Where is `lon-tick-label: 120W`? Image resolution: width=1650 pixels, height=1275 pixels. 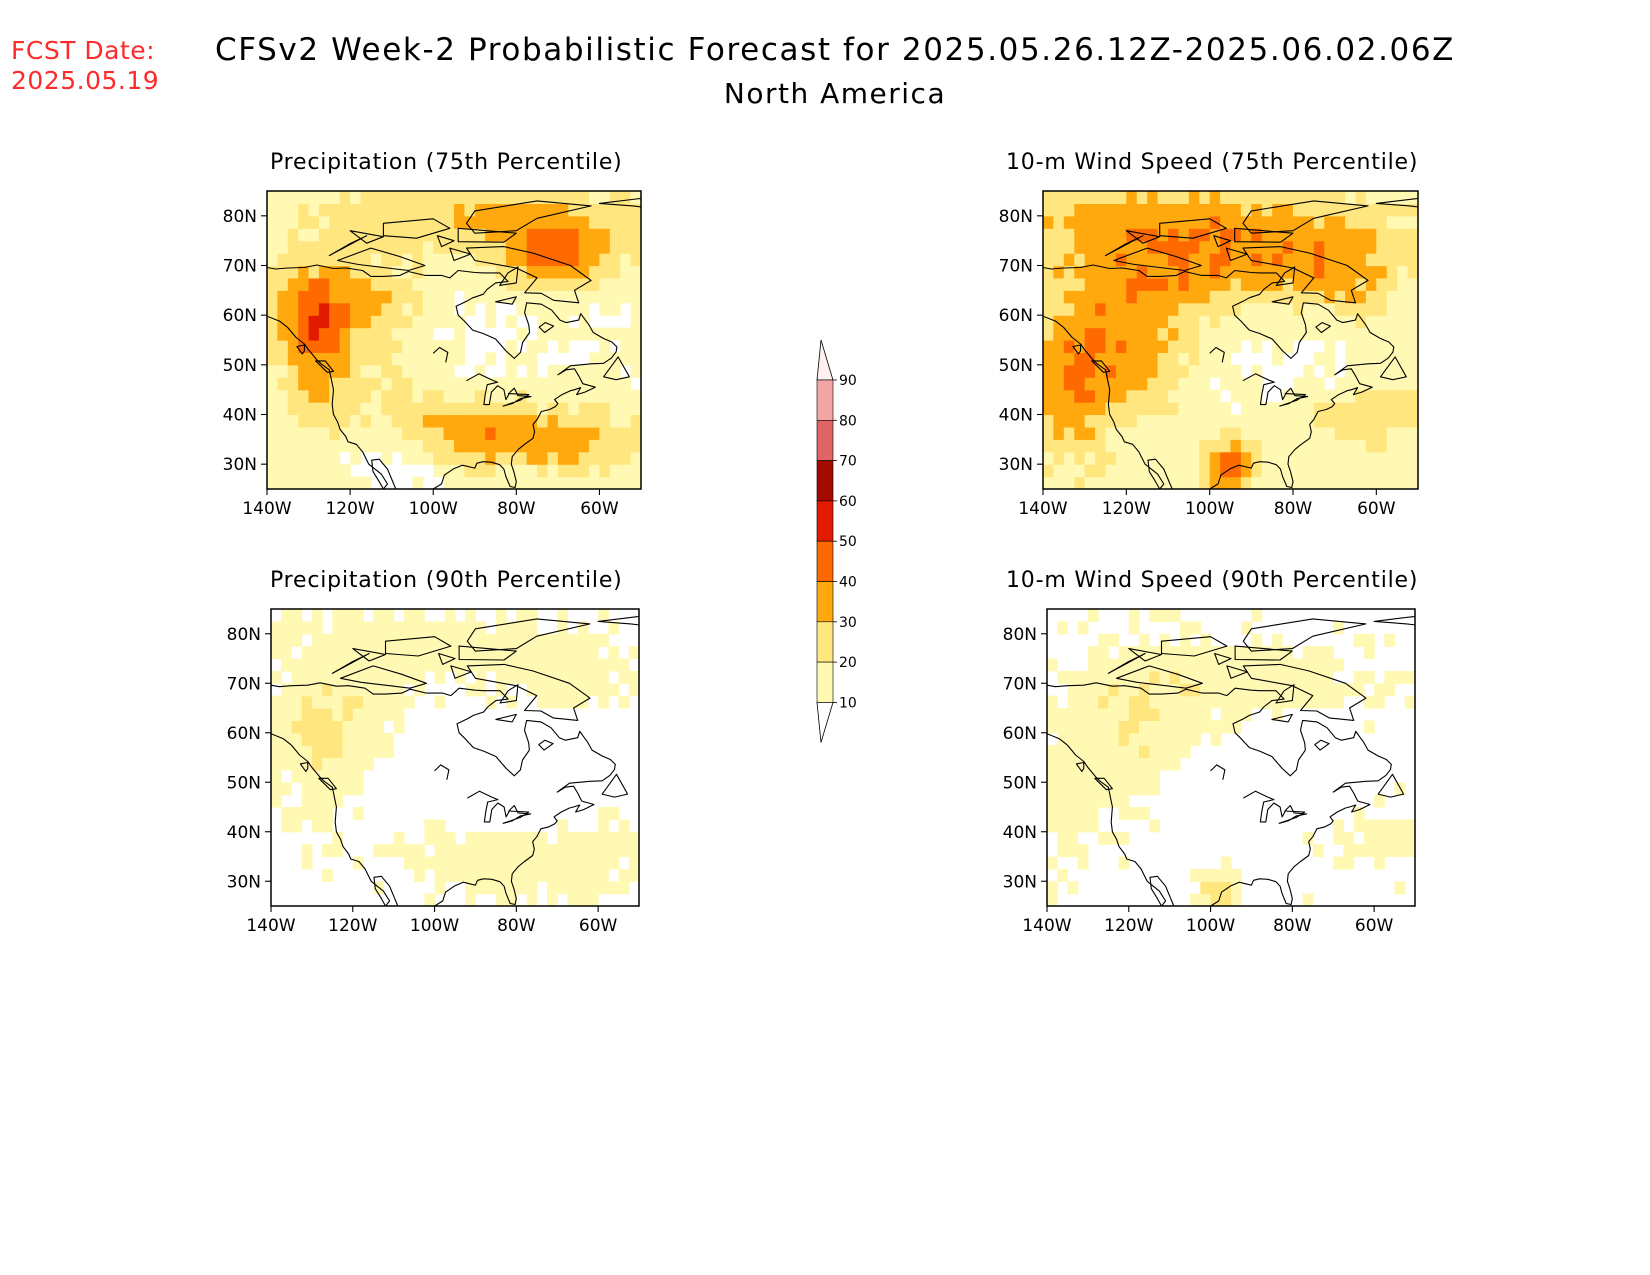 lon-tick-label: 120W is located at coordinates (1128, 926).